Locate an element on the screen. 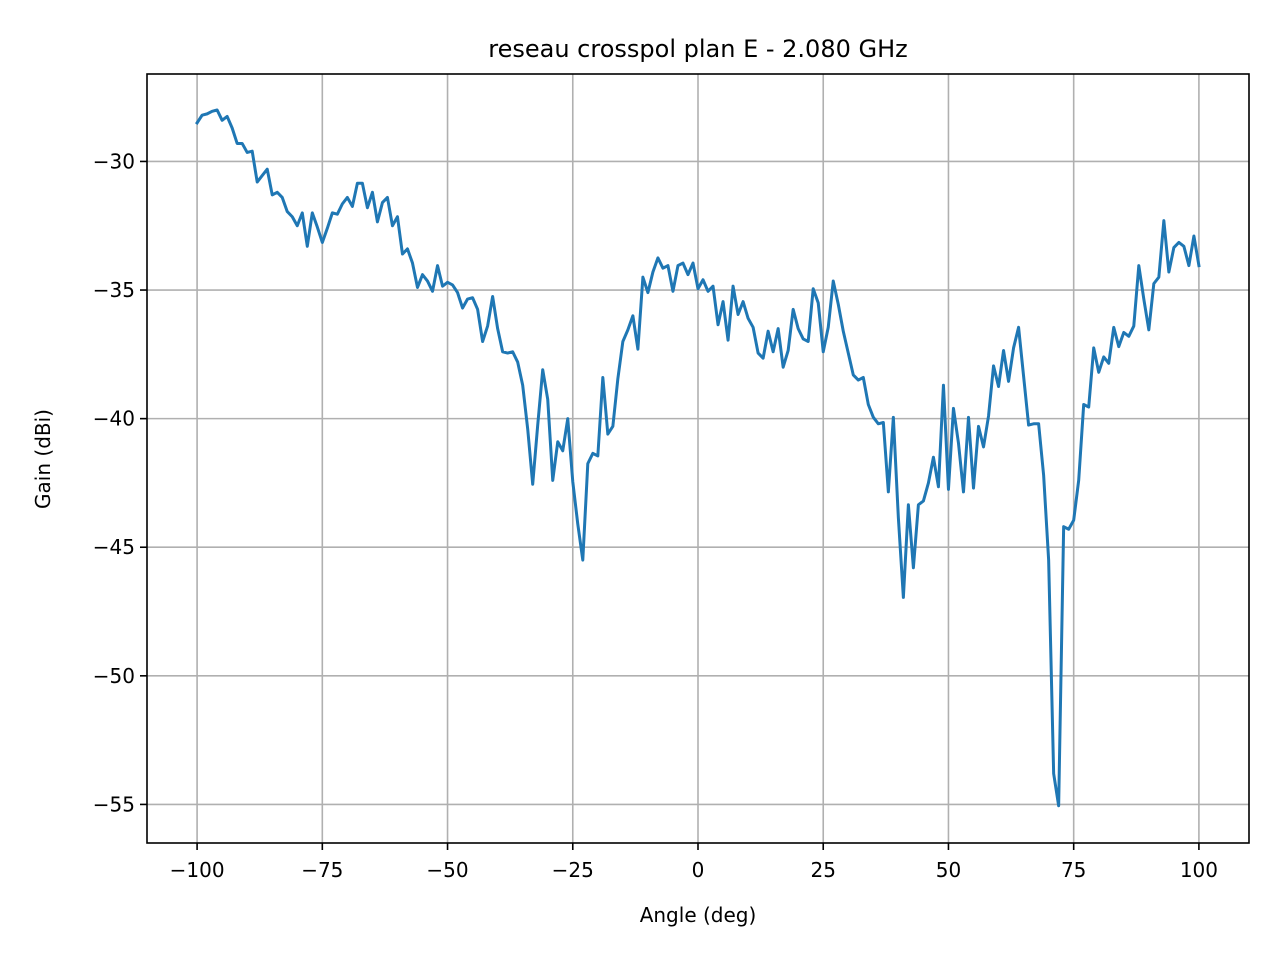 Image resolution: width=1280 pixels, height=960 pixels. x-axis-ticks: −100 −75 −50 −25 0 25 50 75 100 is located at coordinates (694, 862).